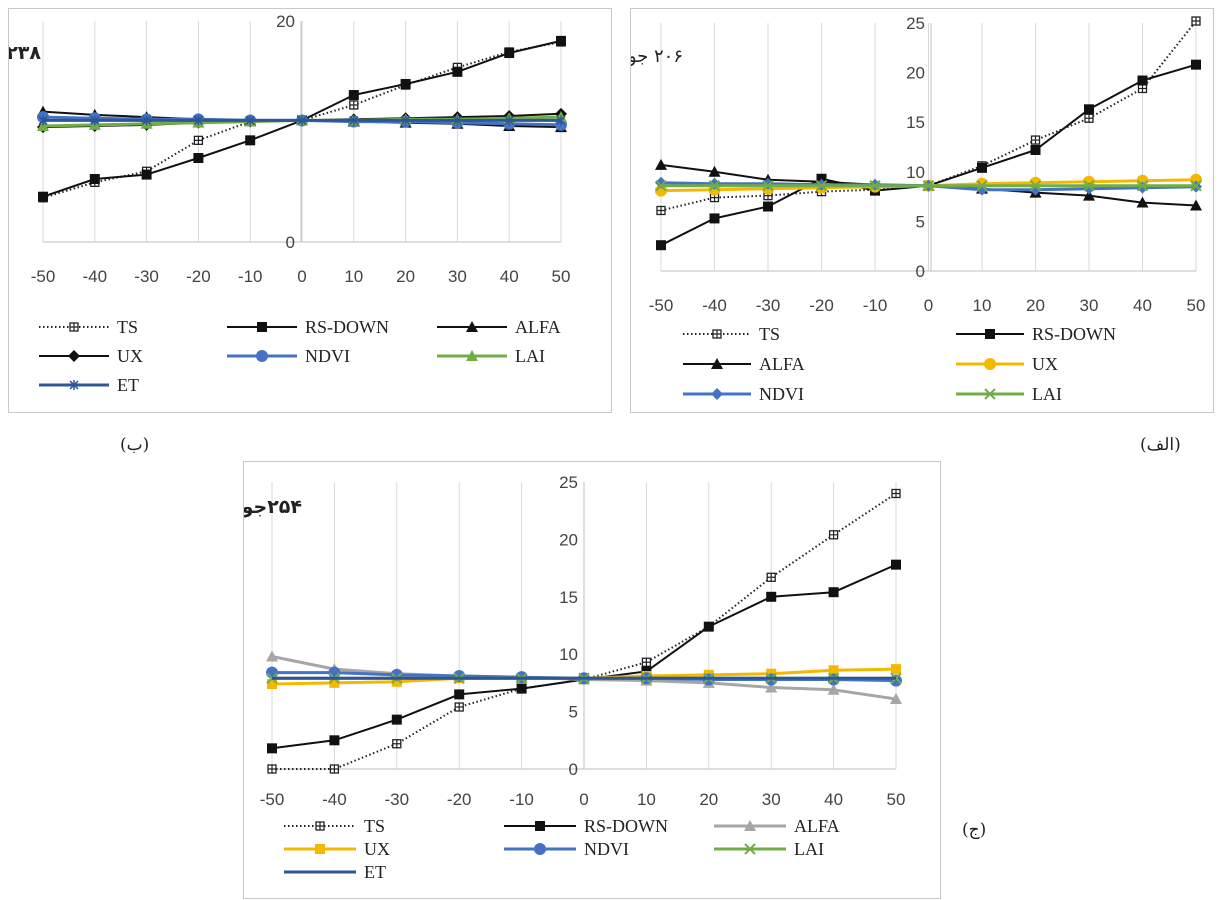  I want to click on legend-label: TS, so click(374, 826).